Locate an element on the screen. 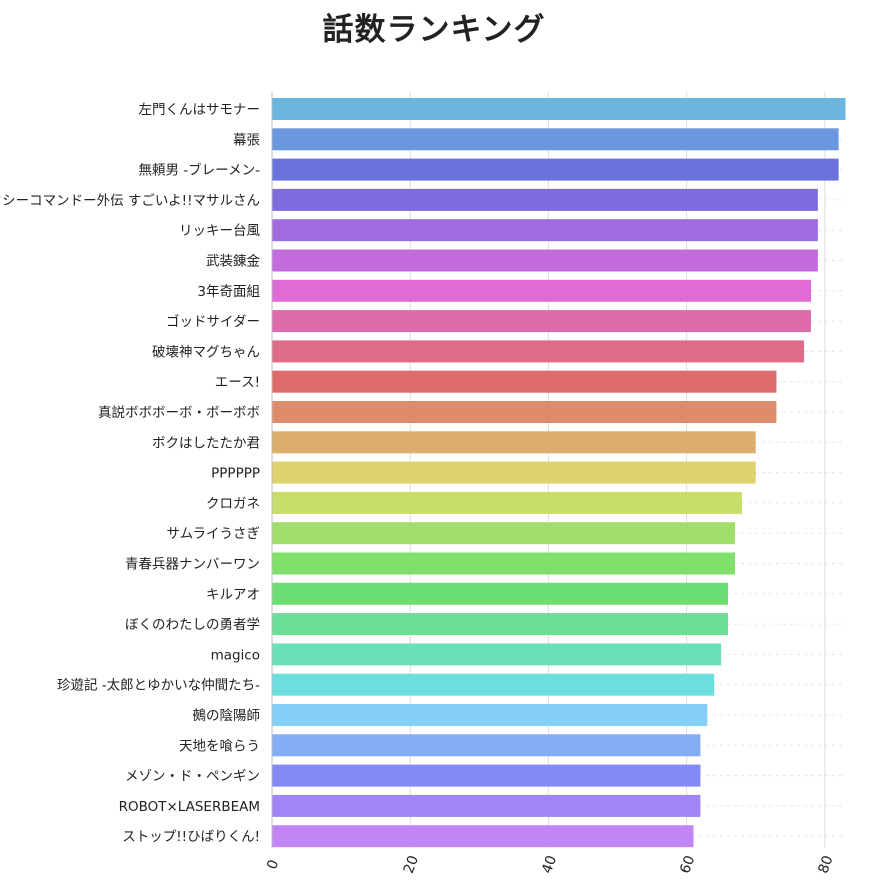  category-label: 青春兵器ナンバーワン is located at coordinates (192, 565).